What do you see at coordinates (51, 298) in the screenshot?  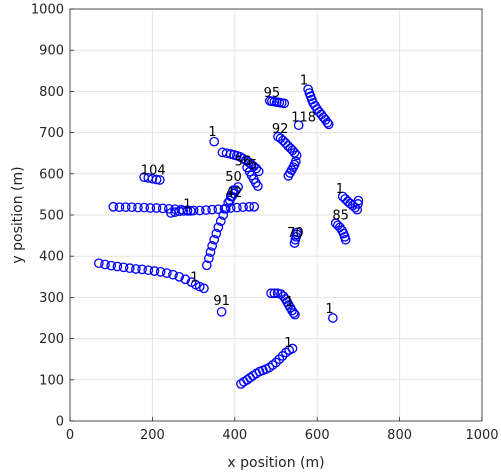 I see `y-tick-label: 300` at bounding box center [51, 298].